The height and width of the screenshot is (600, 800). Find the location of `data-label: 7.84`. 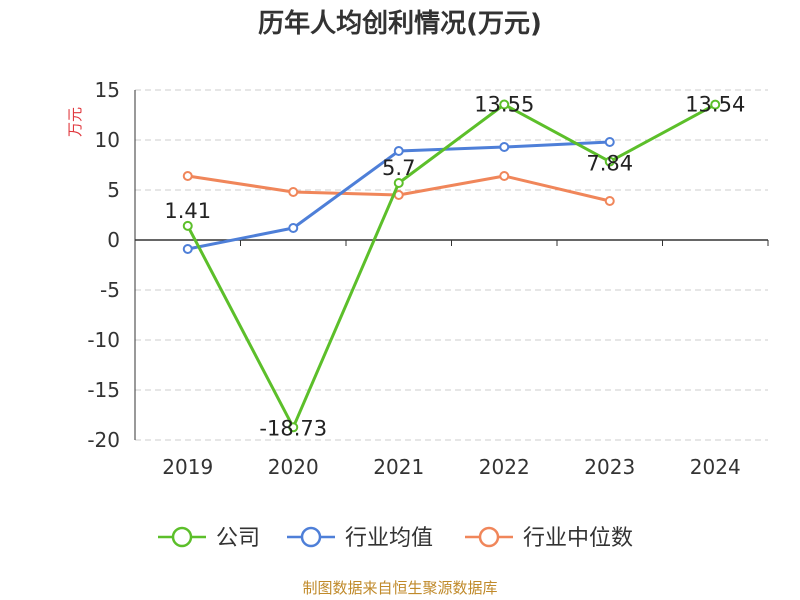

data-label: 7.84 is located at coordinates (609, 164).